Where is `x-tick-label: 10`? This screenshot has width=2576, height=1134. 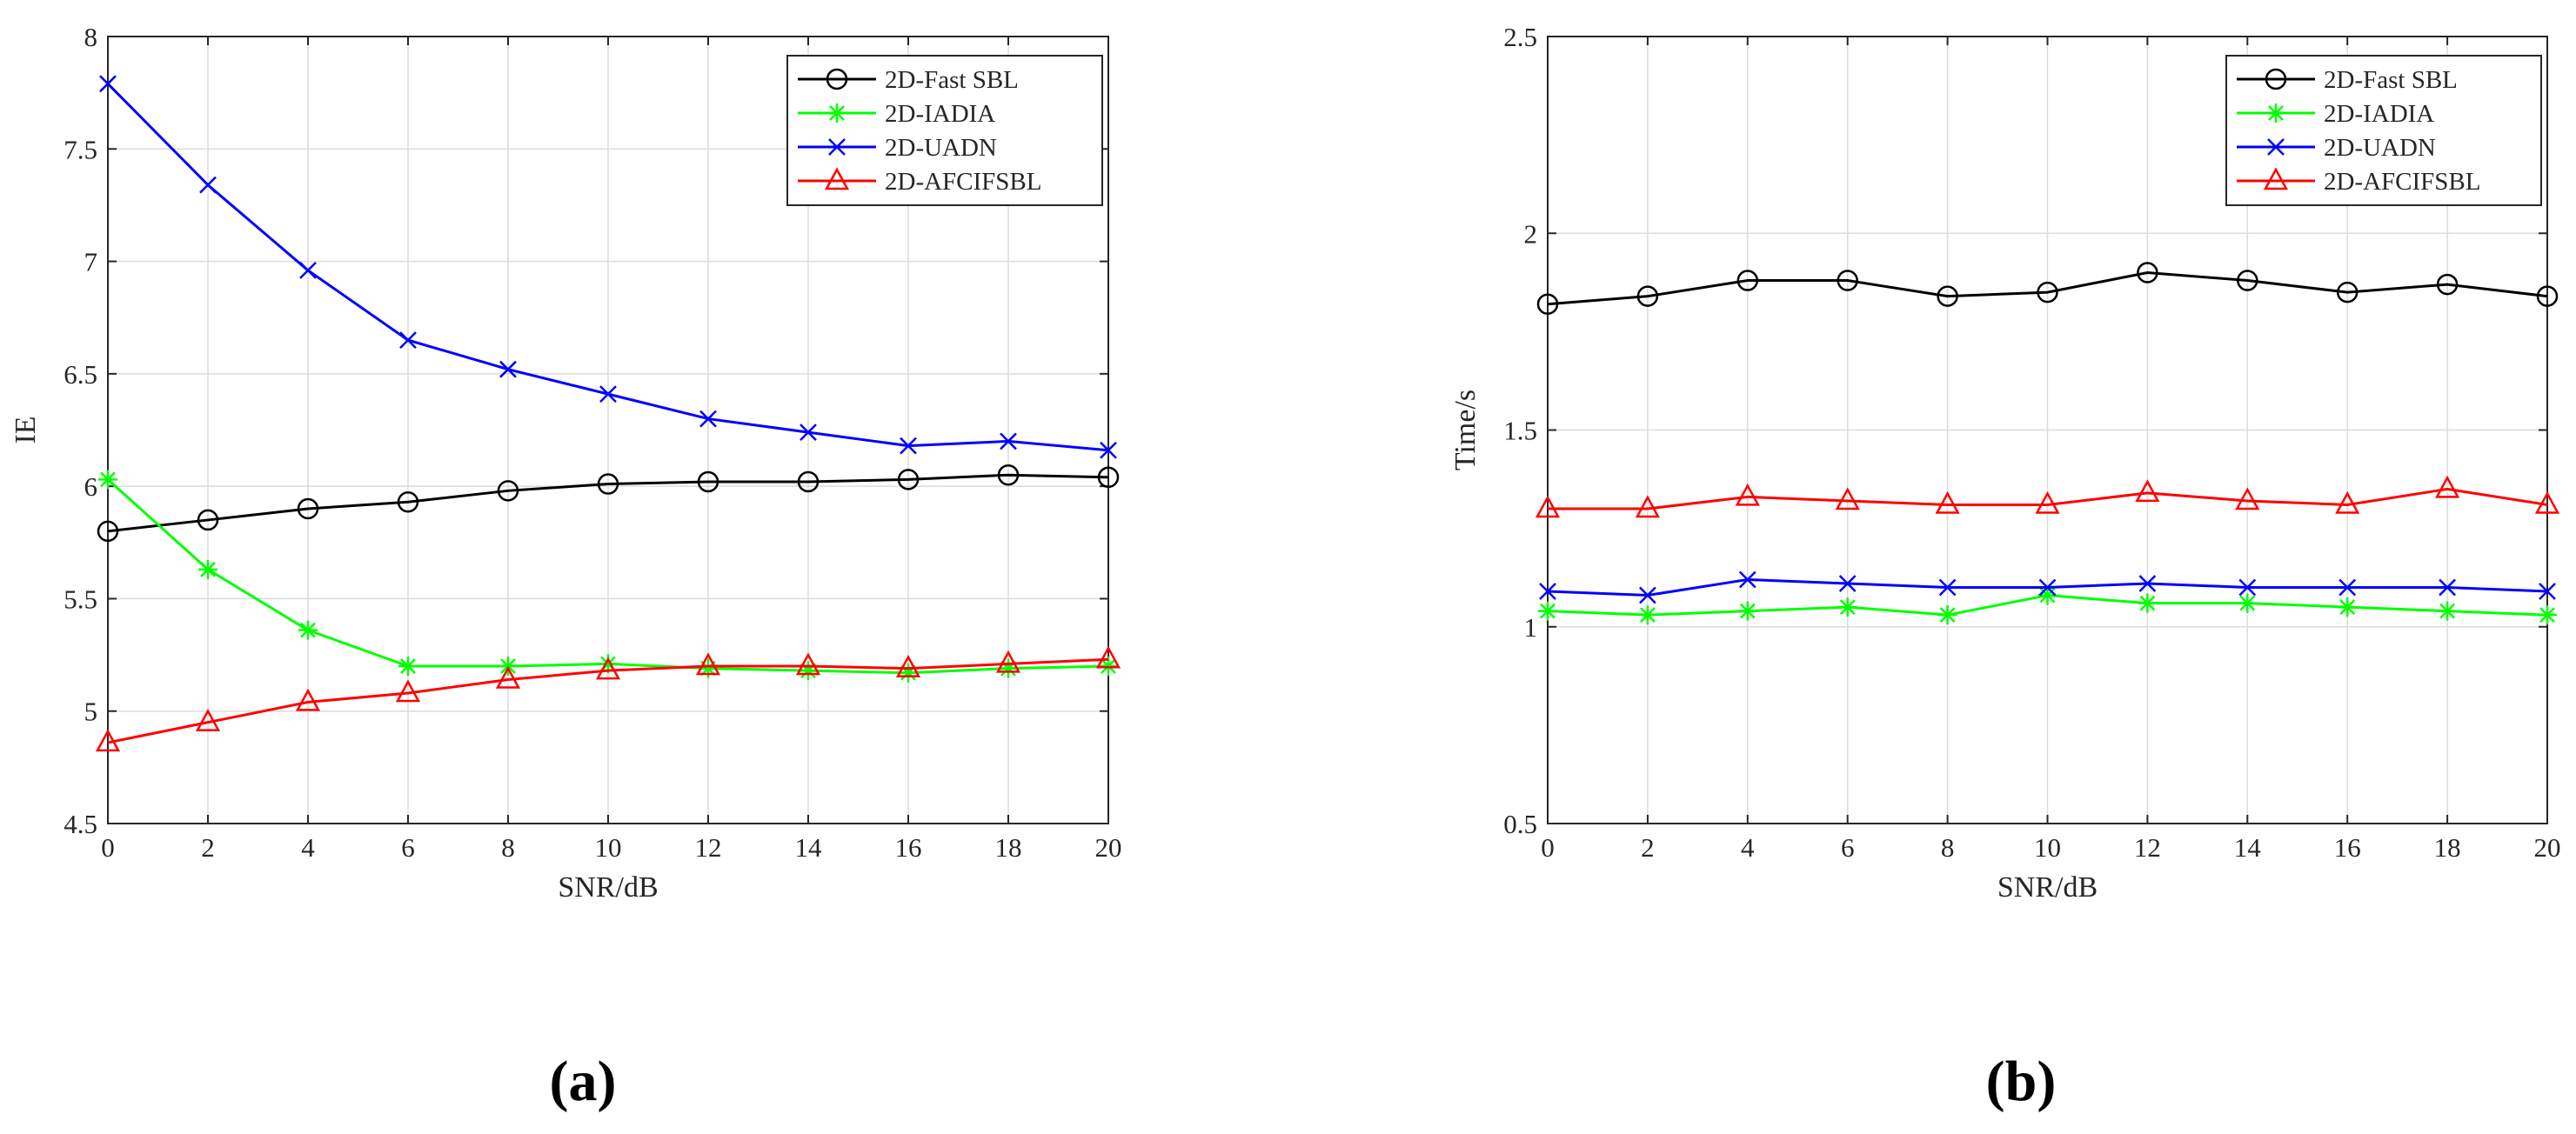
x-tick-label: 10 is located at coordinates (2047, 847).